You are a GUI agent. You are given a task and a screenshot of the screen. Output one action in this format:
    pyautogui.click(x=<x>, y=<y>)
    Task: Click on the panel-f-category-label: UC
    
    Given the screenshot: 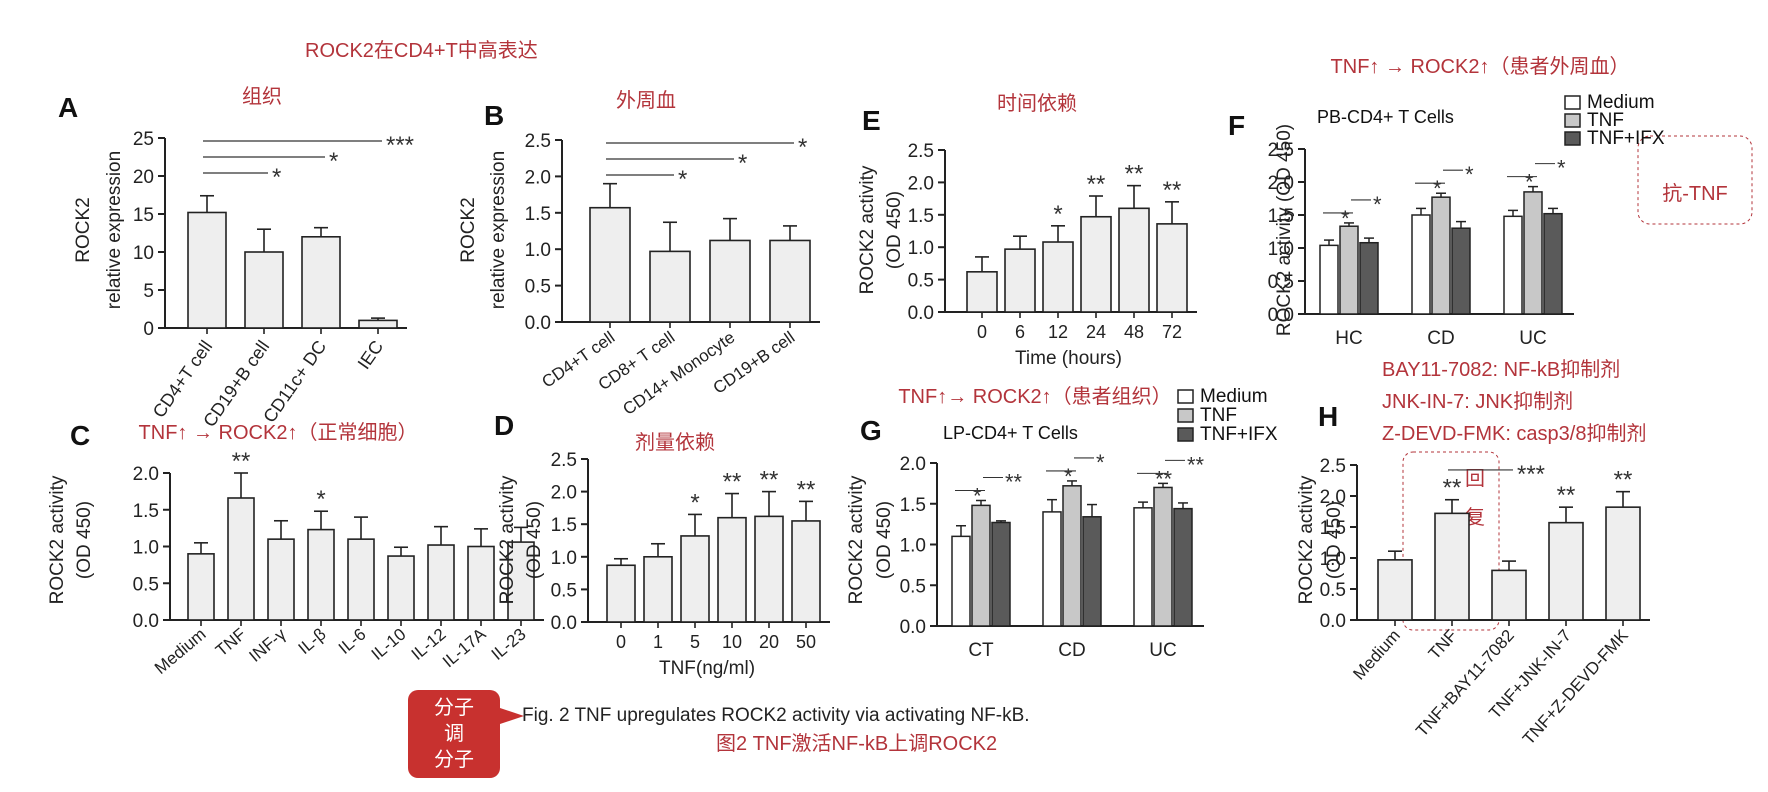 What is the action you would take?
    pyautogui.click(x=1532, y=338)
    